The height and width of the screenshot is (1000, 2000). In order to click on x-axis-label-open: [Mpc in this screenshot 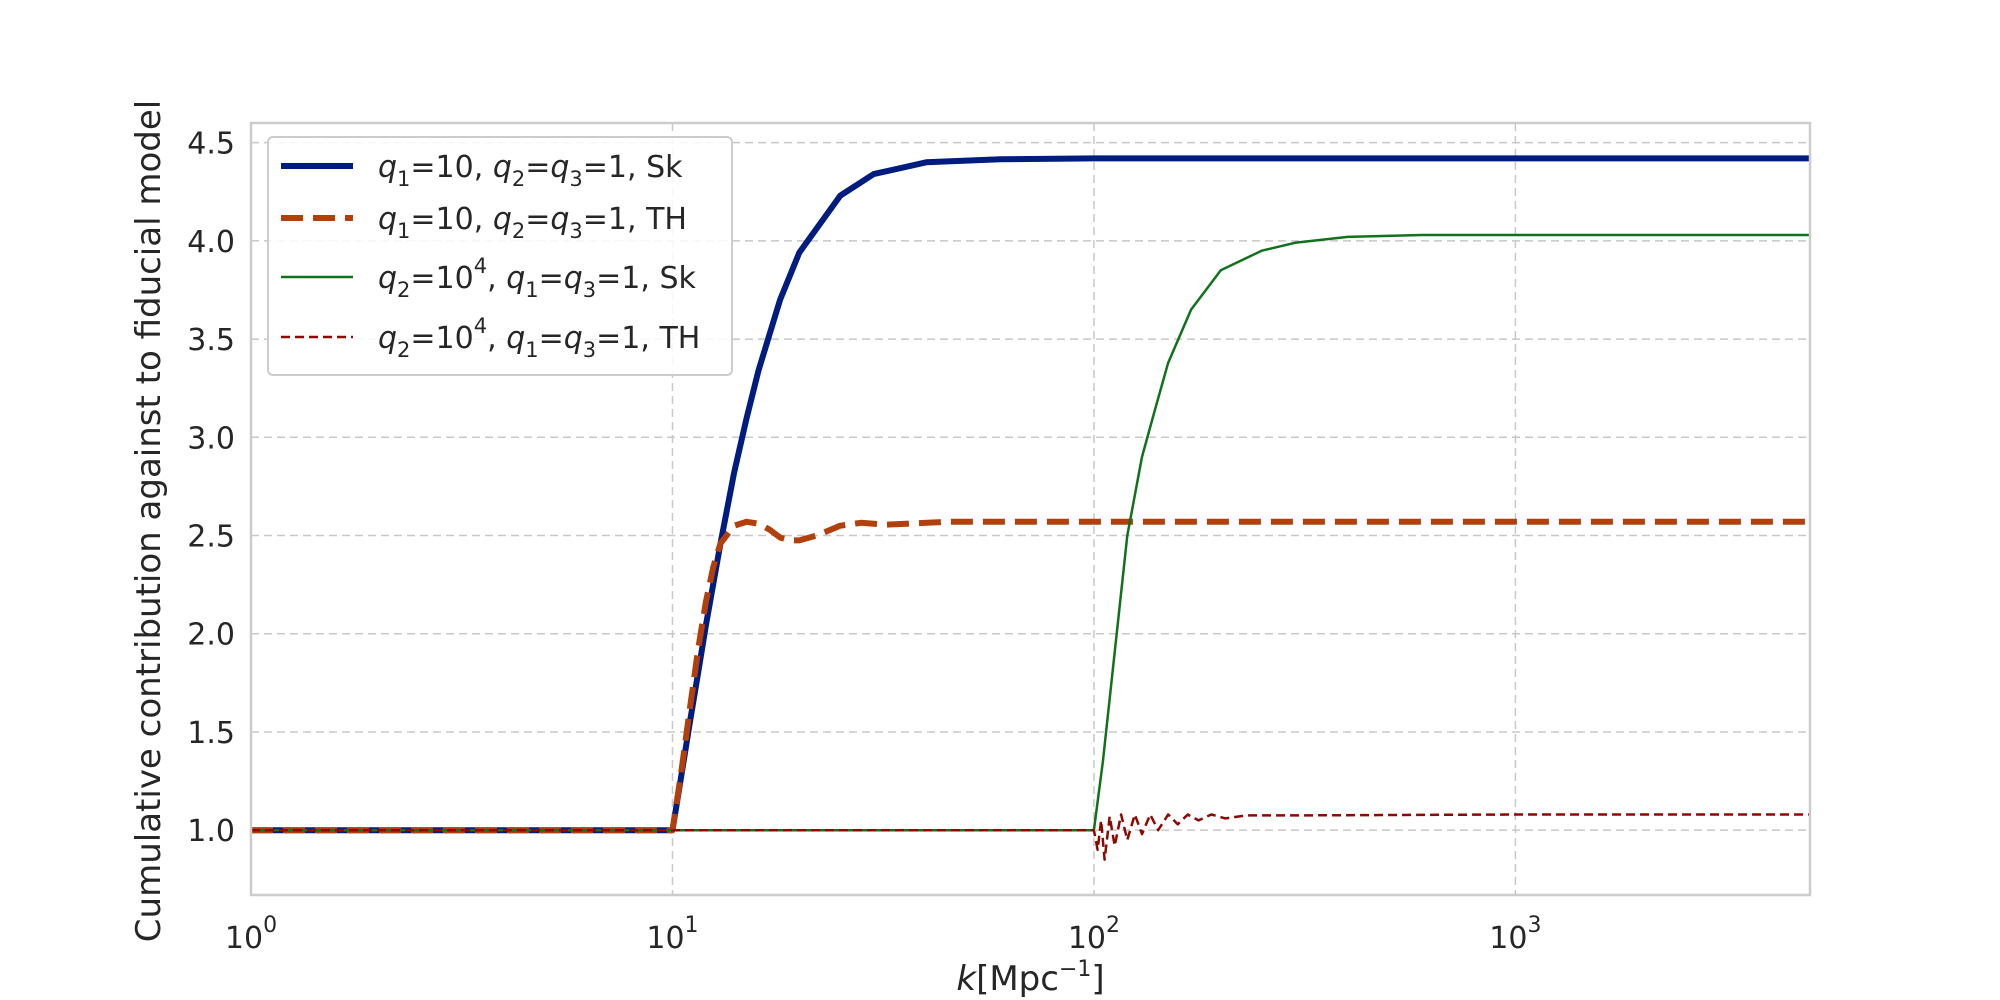, I will do `click(1017, 979)`.